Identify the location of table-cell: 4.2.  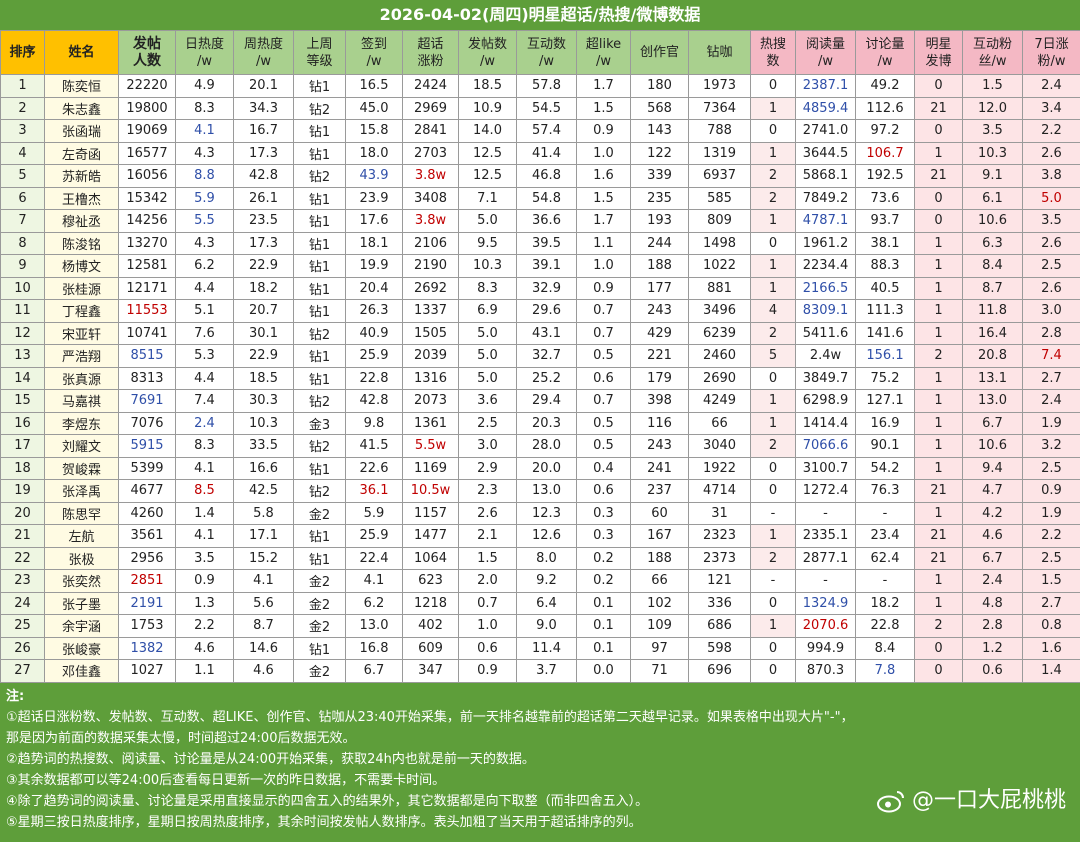
(992, 513).